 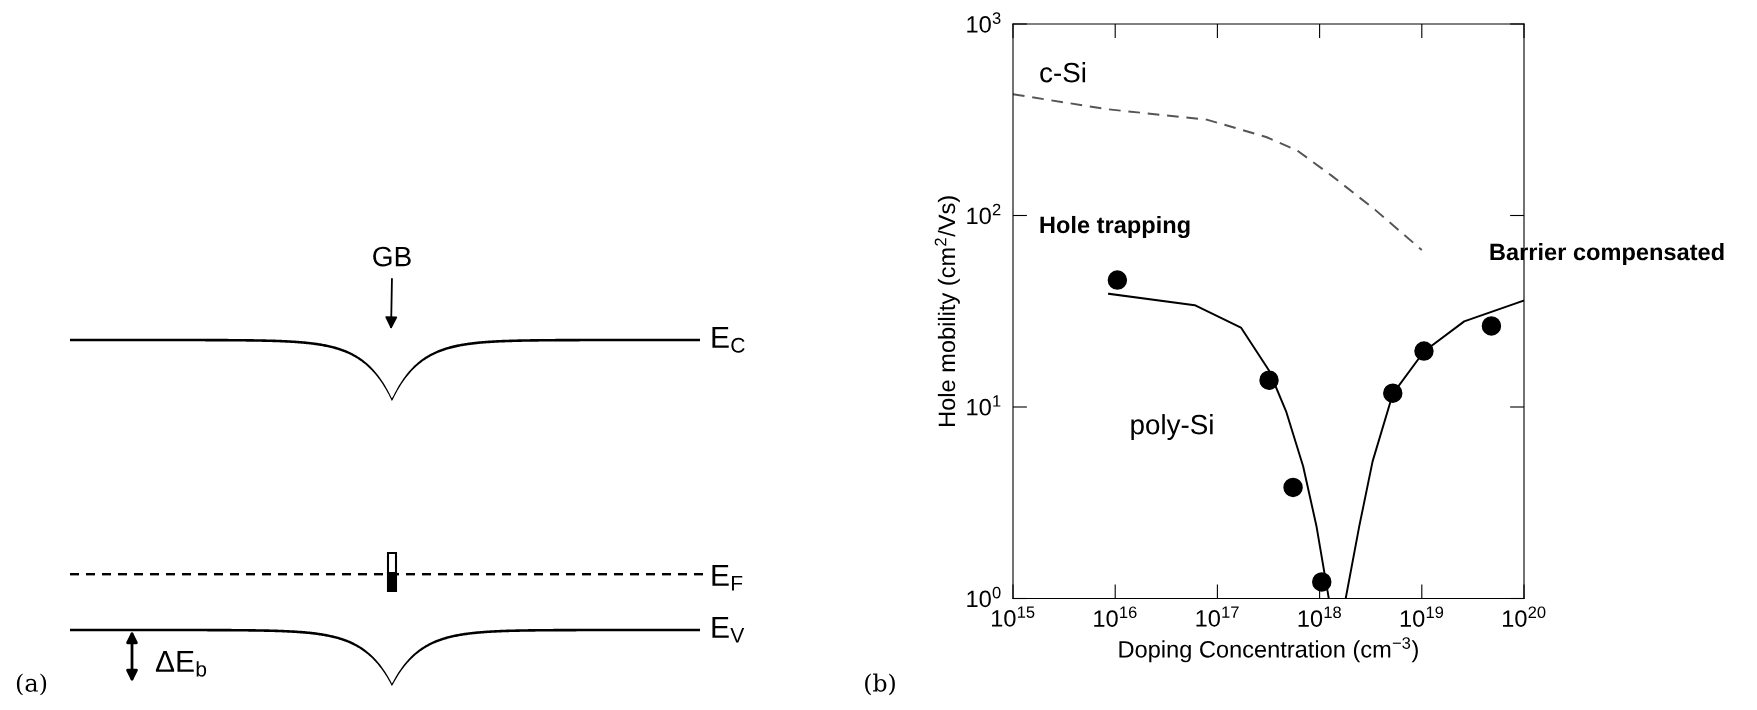 I want to click on annotation: Hole trapping, so click(x=1115, y=227).